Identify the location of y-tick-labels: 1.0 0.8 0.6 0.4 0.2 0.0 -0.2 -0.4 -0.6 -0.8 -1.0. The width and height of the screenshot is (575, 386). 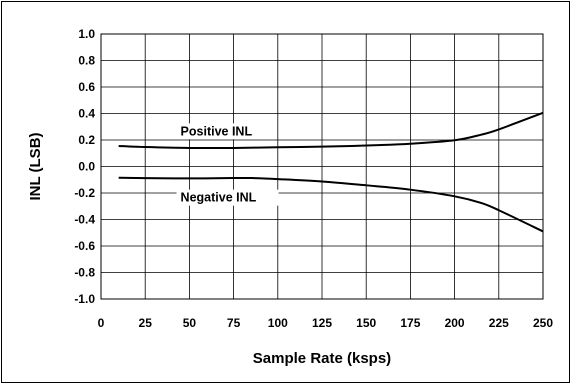
(84, 166).